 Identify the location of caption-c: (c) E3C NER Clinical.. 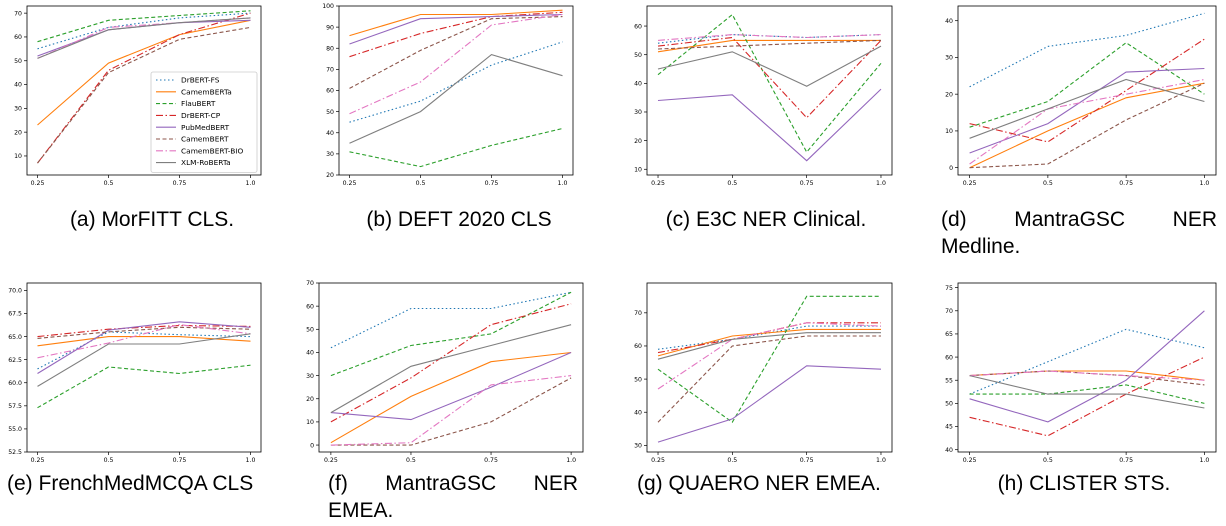
(766, 219).